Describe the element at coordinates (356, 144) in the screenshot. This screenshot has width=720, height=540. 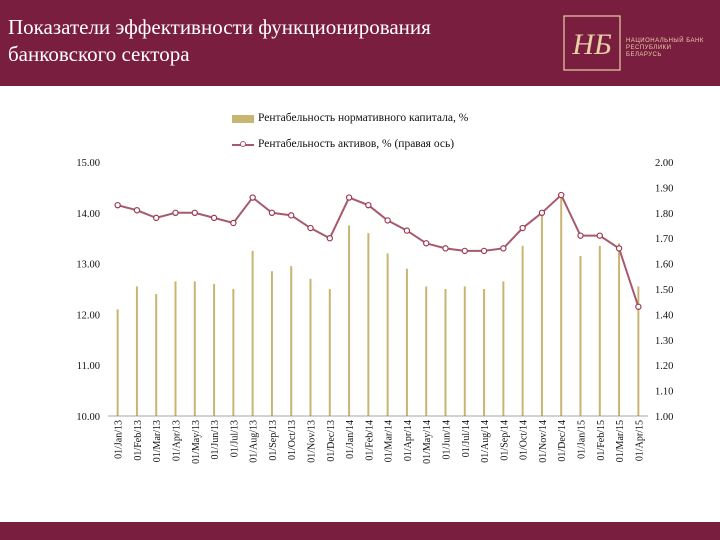
I see `legend-label-assets: Рентабельность активов, % (правая ось)` at that location.